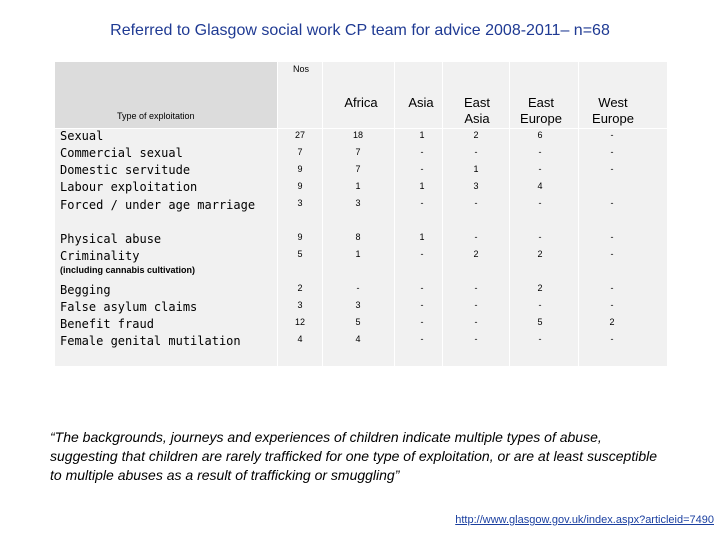 The width and height of the screenshot is (720, 540). What do you see at coordinates (361, 102) in the screenshot?
I see `col-header-africa: Africa` at bounding box center [361, 102].